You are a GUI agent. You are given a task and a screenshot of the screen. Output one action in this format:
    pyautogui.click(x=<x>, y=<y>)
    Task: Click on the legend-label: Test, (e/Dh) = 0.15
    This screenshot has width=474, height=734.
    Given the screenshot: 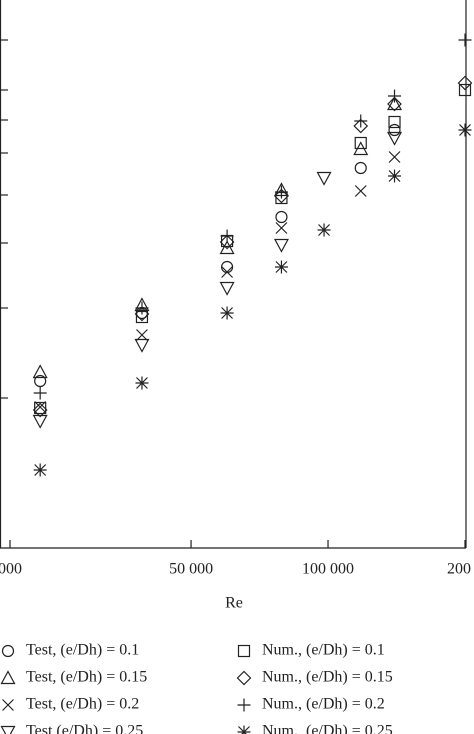 What is the action you would take?
    pyautogui.click(x=86, y=677)
    